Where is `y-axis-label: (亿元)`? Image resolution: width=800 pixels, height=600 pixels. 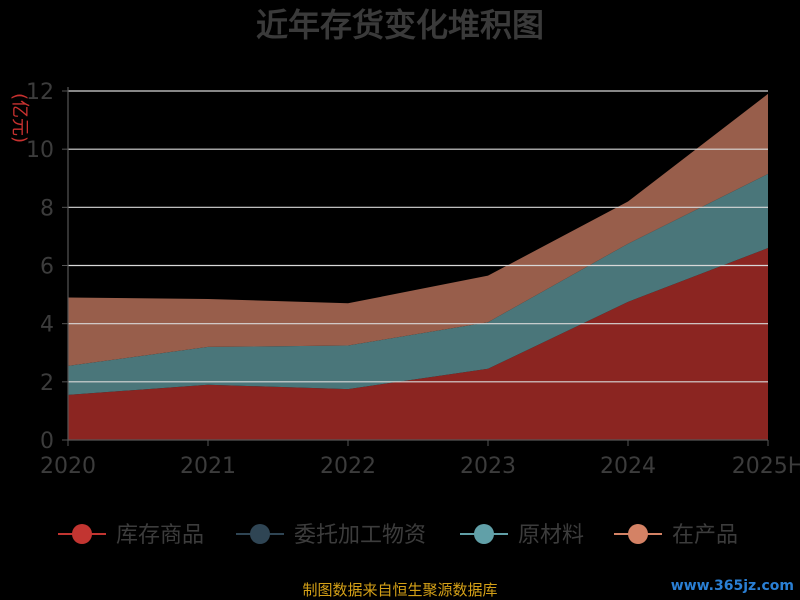
y-axis-label: (亿元) is located at coordinates (19, 118).